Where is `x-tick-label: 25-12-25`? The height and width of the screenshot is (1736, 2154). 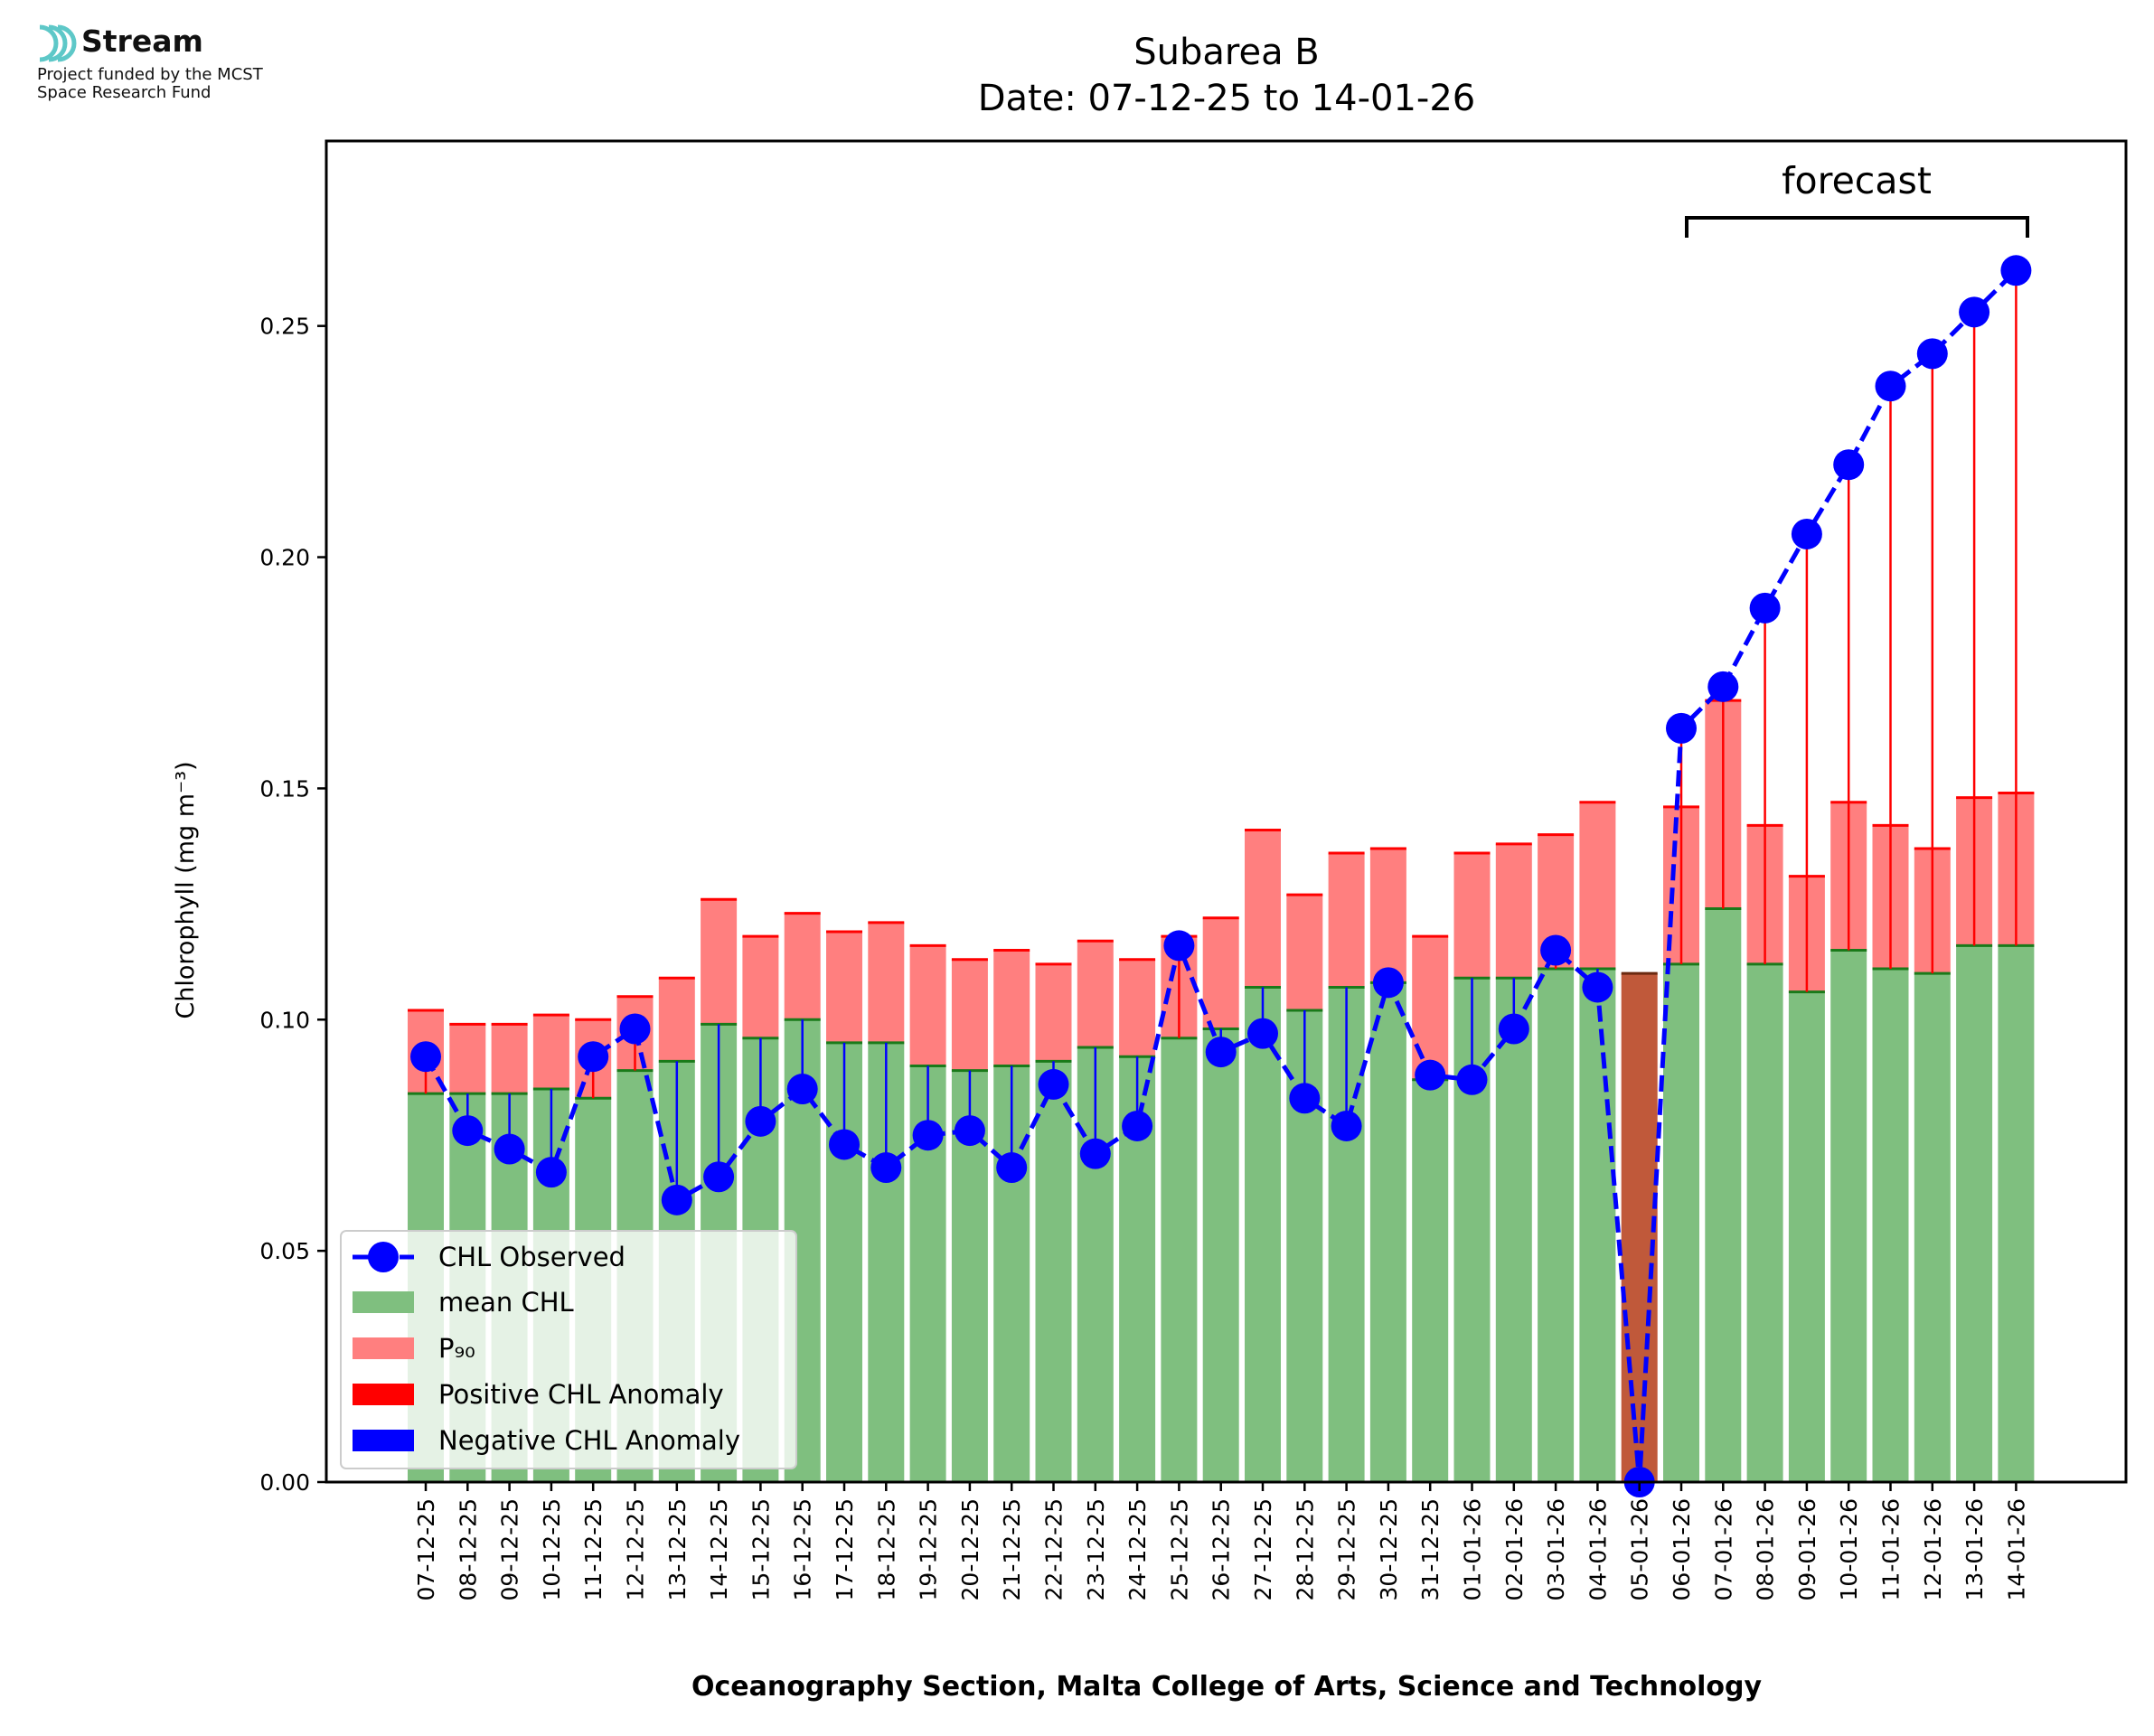 x-tick-label: 25-12-25 is located at coordinates (1179, 1549).